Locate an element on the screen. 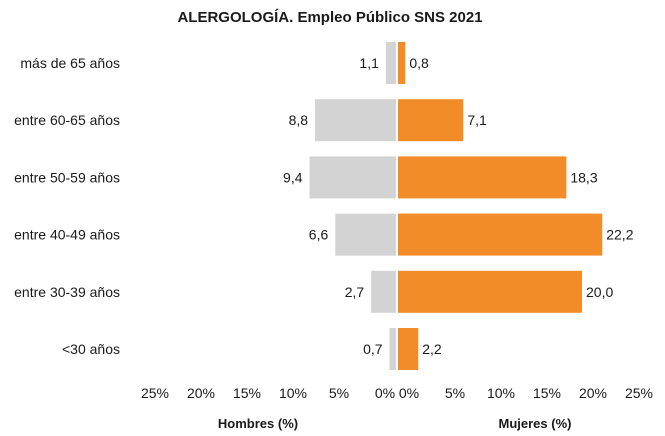 The height and width of the screenshot is (436, 665). right-axis-tick: 20% is located at coordinates (593, 393).